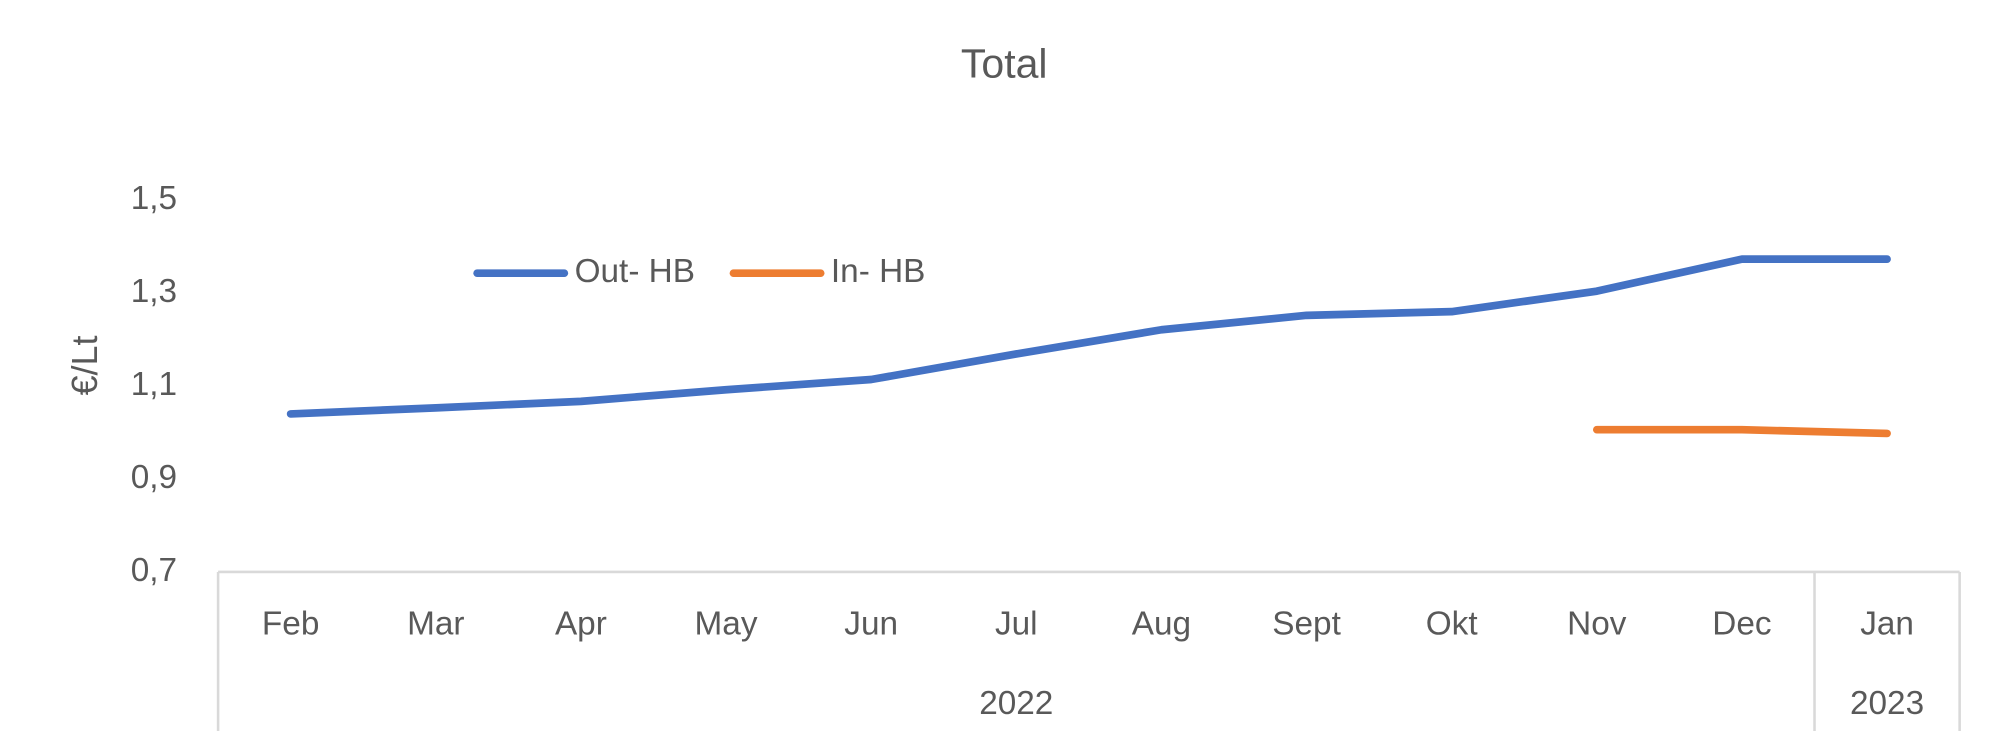  What do you see at coordinates (635, 271) in the screenshot?
I see `legend-label: Out- HB` at bounding box center [635, 271].